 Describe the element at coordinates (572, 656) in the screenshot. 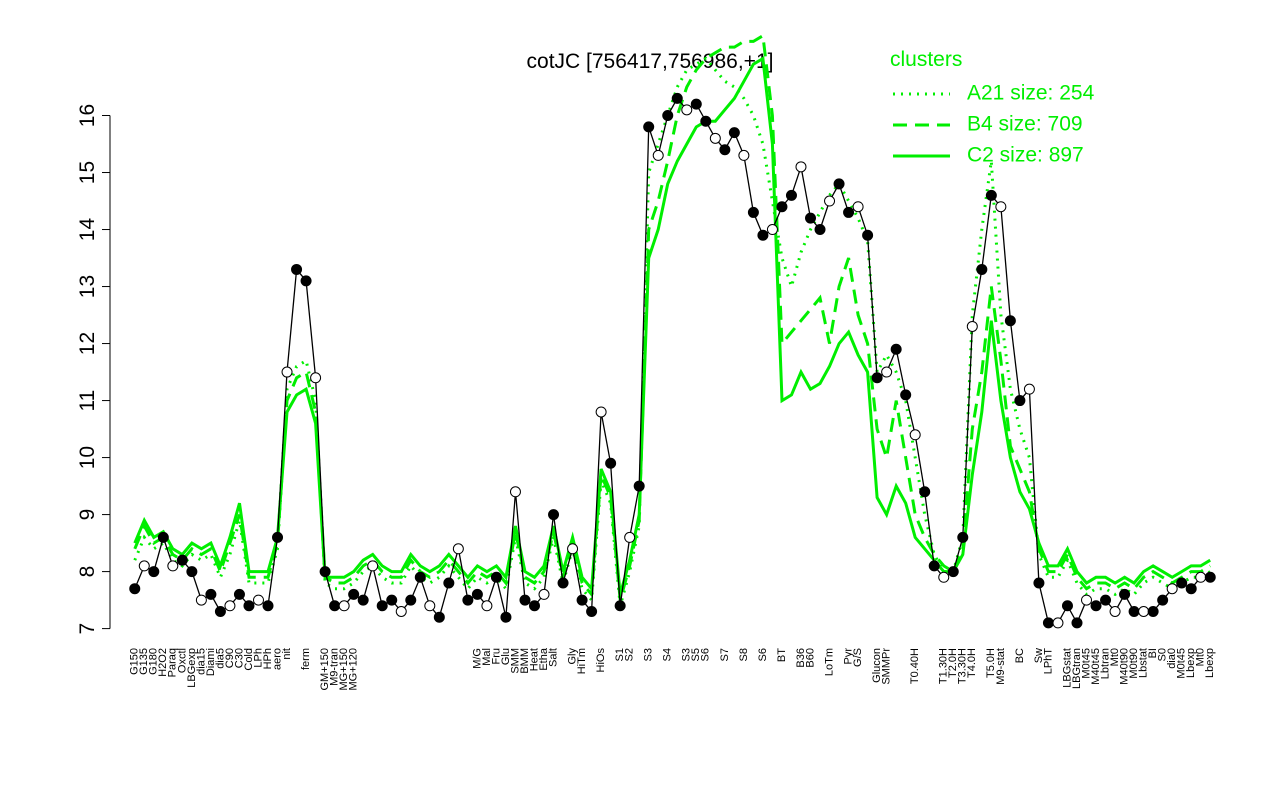

I see `x-tick-label: Gly` at that location.